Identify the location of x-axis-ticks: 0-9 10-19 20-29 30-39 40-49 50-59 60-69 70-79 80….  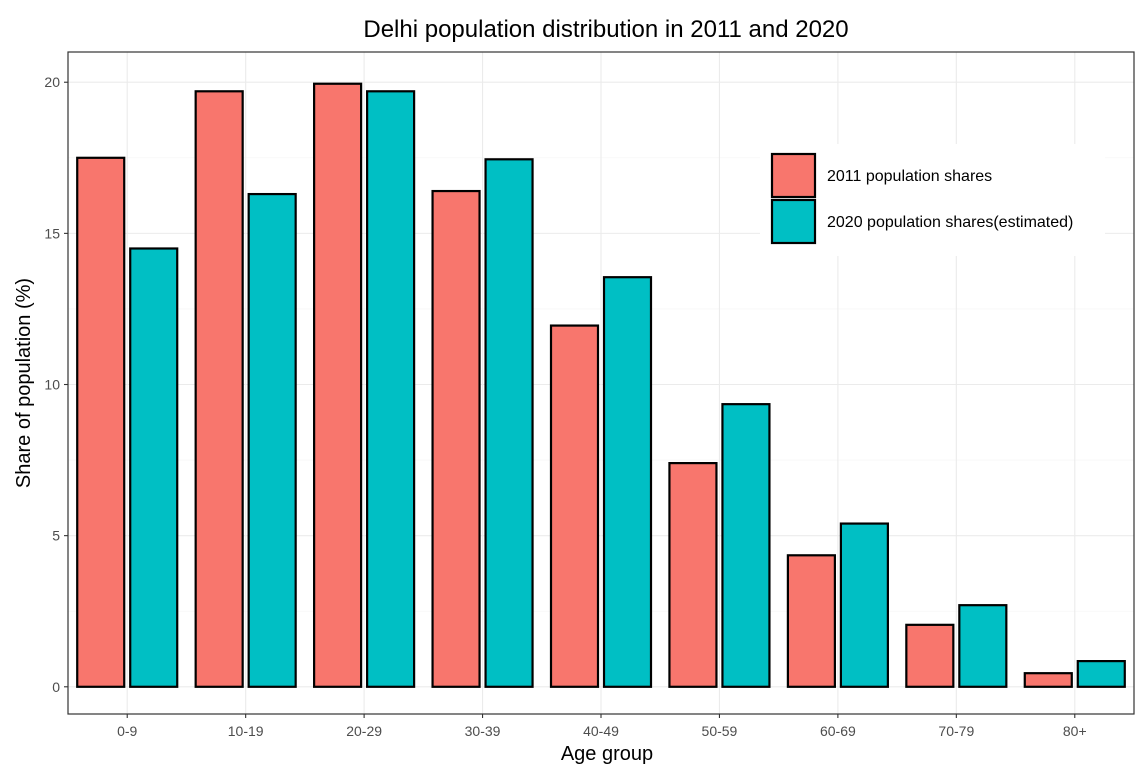
(602, 726).